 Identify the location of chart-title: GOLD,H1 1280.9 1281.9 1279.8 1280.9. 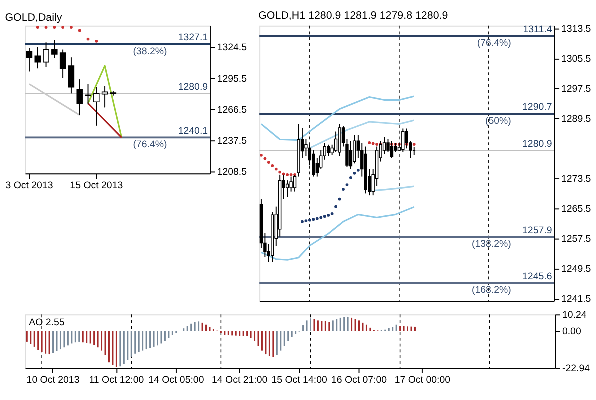
(353, 16).